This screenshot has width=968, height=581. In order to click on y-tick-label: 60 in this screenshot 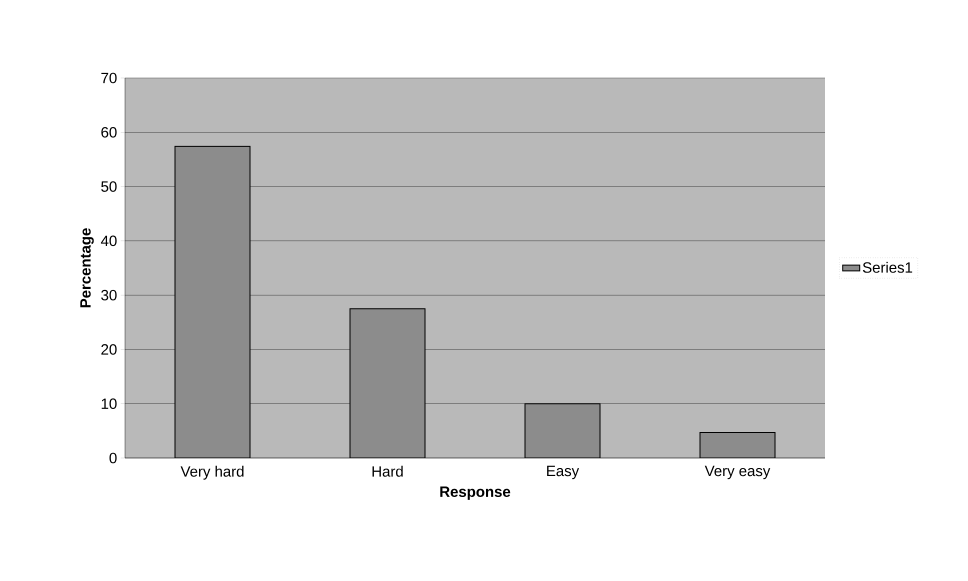, I will do `click(109, 132)`.